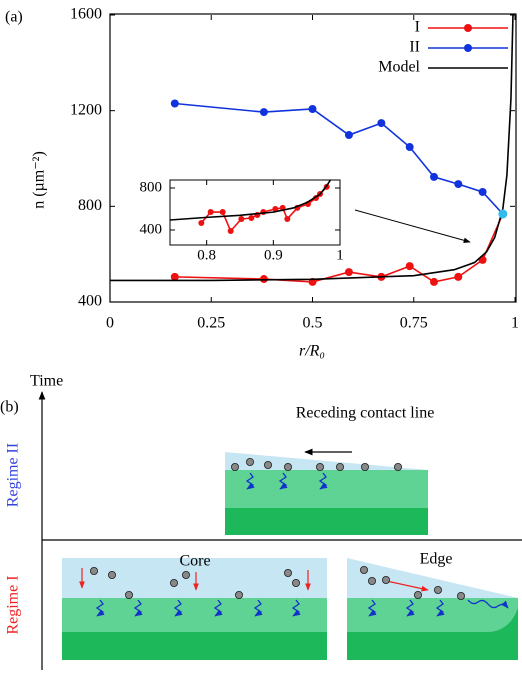  What do you see at coordinates (436, 559) in the screenshot?
I see `edge-label: Edge` at bounding box center [436, 559].